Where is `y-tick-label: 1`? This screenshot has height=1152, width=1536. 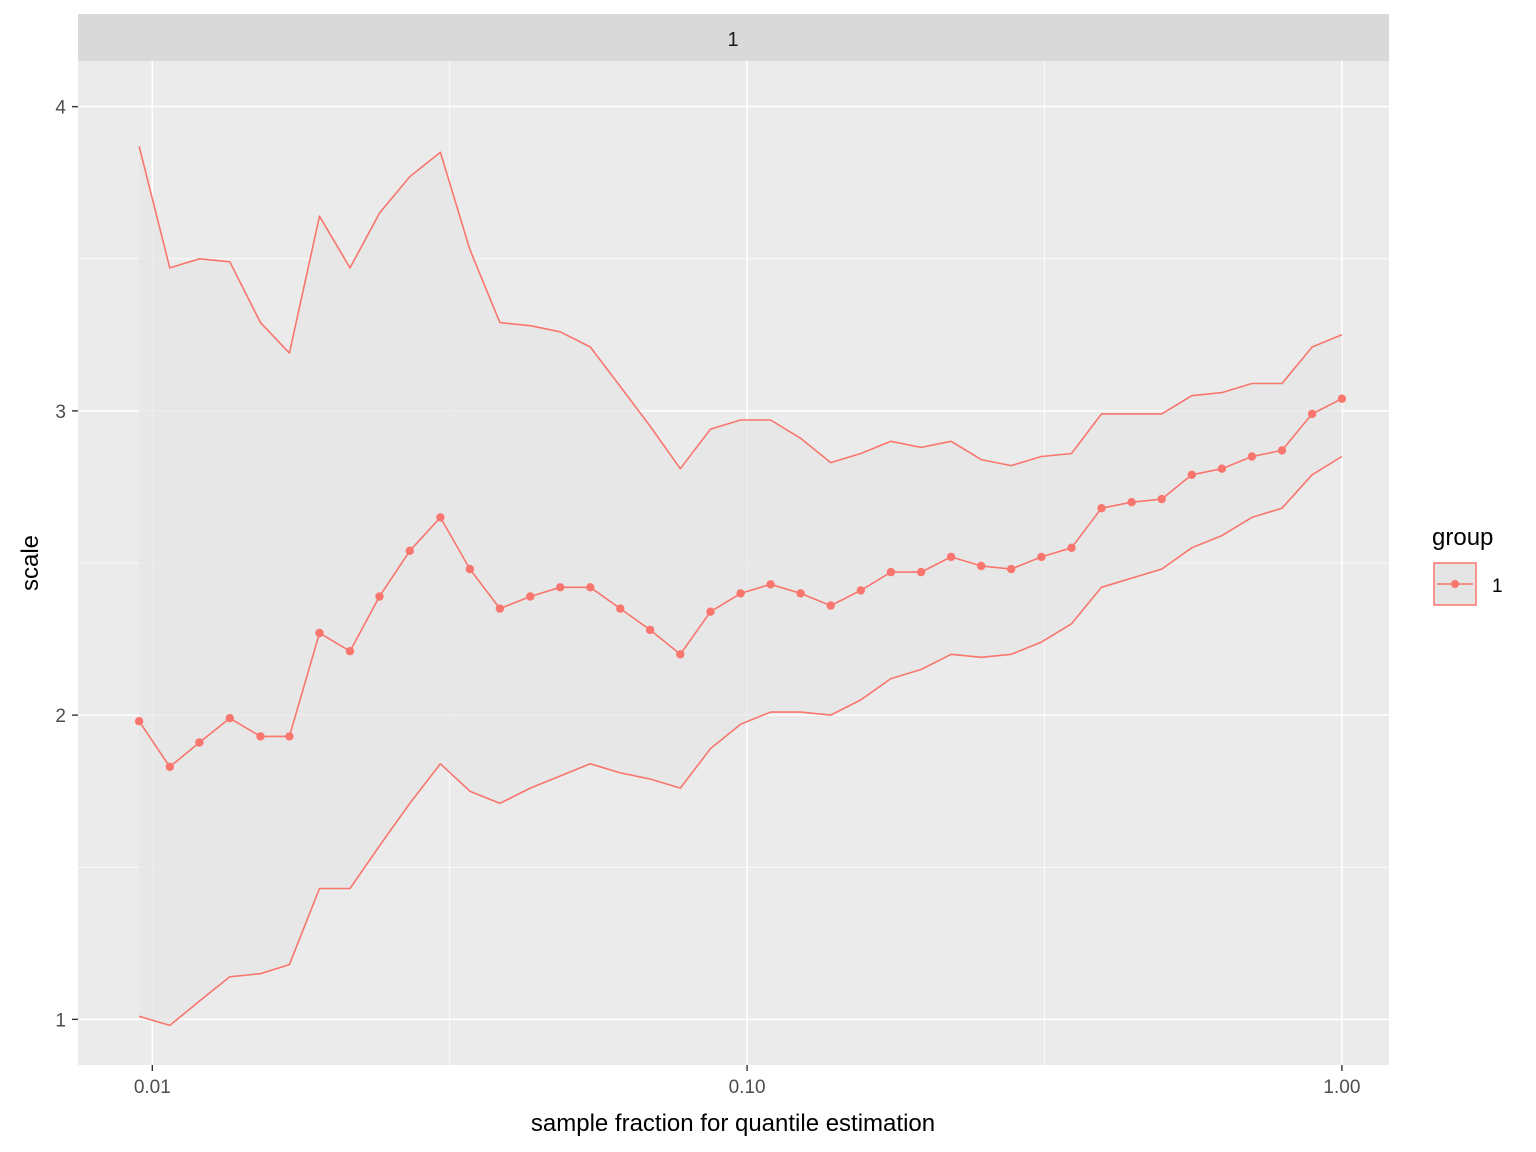
y-tick-label: 1 is located at coordinates (60, 1020).